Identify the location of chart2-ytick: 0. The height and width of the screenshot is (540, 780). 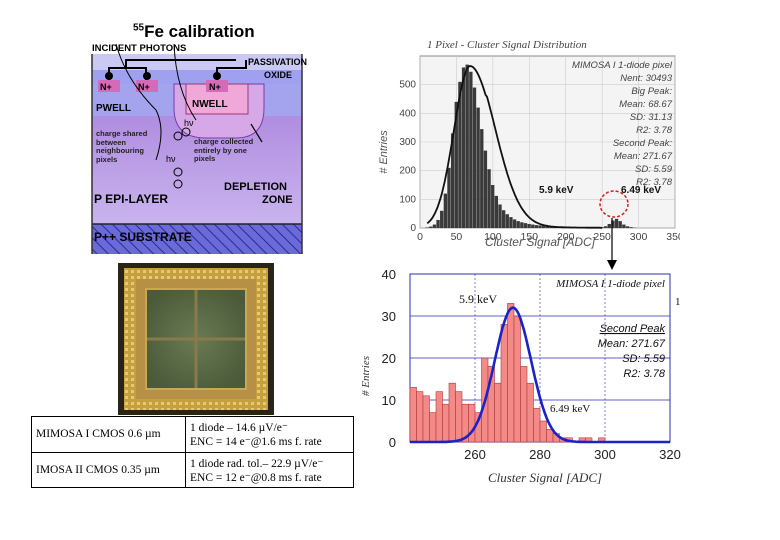
(392, 442).